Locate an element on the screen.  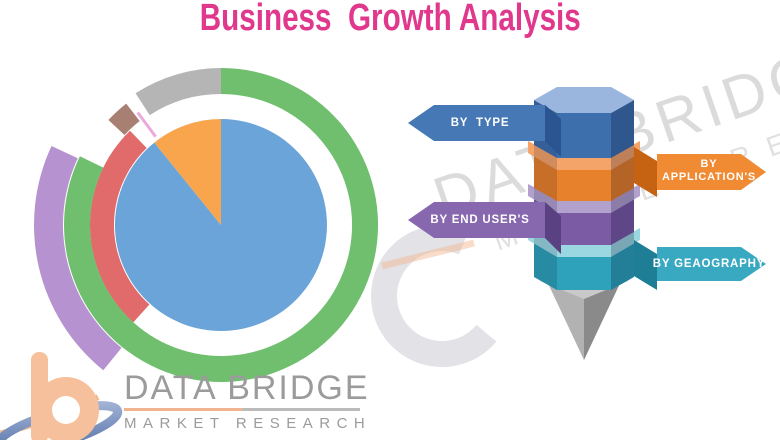
purple-bevel is located at coordinates (584, 198).